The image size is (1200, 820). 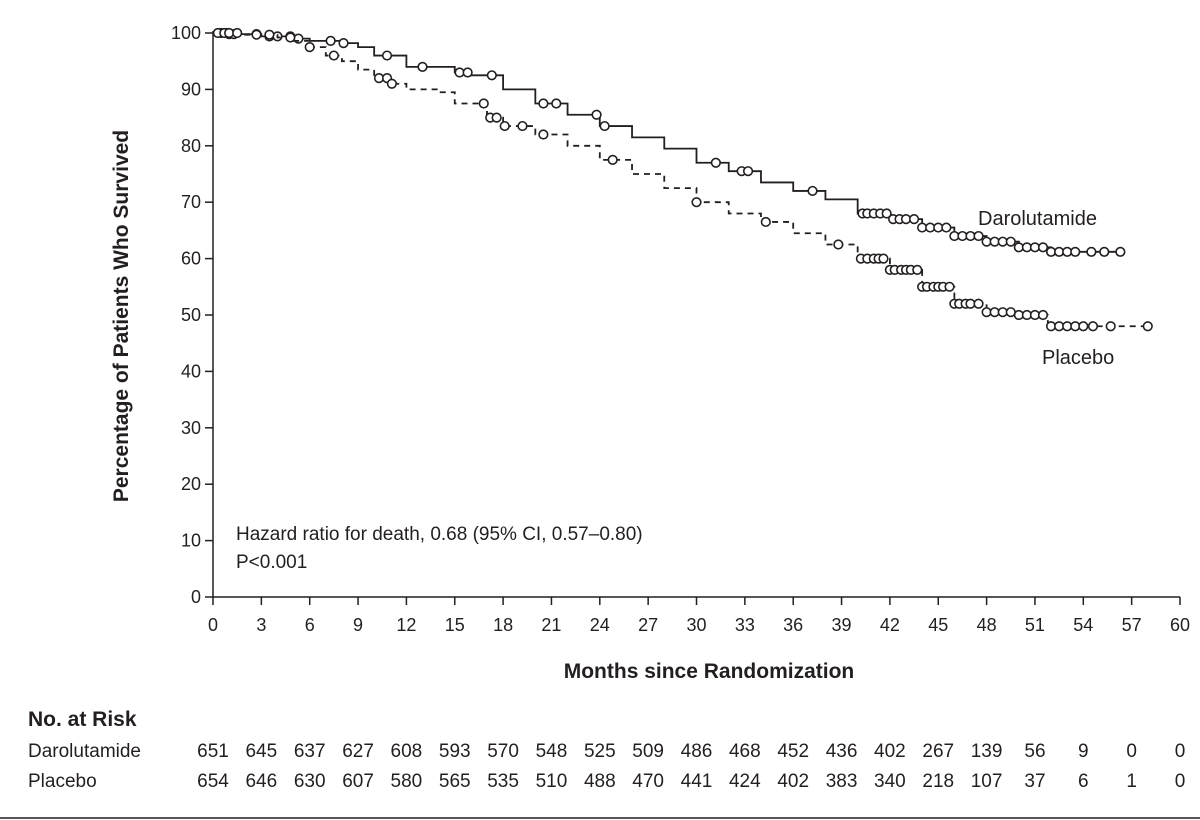 I want to click on y-tick-label: 50, so click(x=191, y=315).